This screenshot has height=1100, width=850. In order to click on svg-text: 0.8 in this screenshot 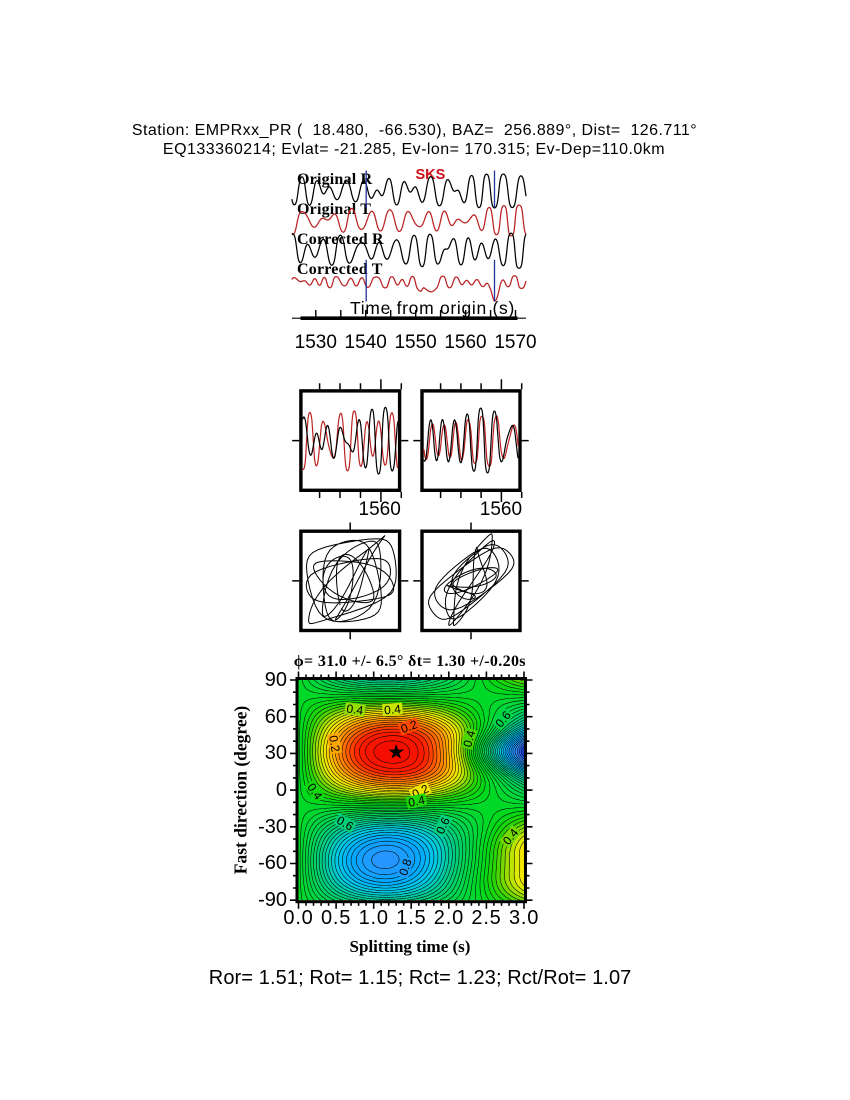, I will do `click(405, 867)`.